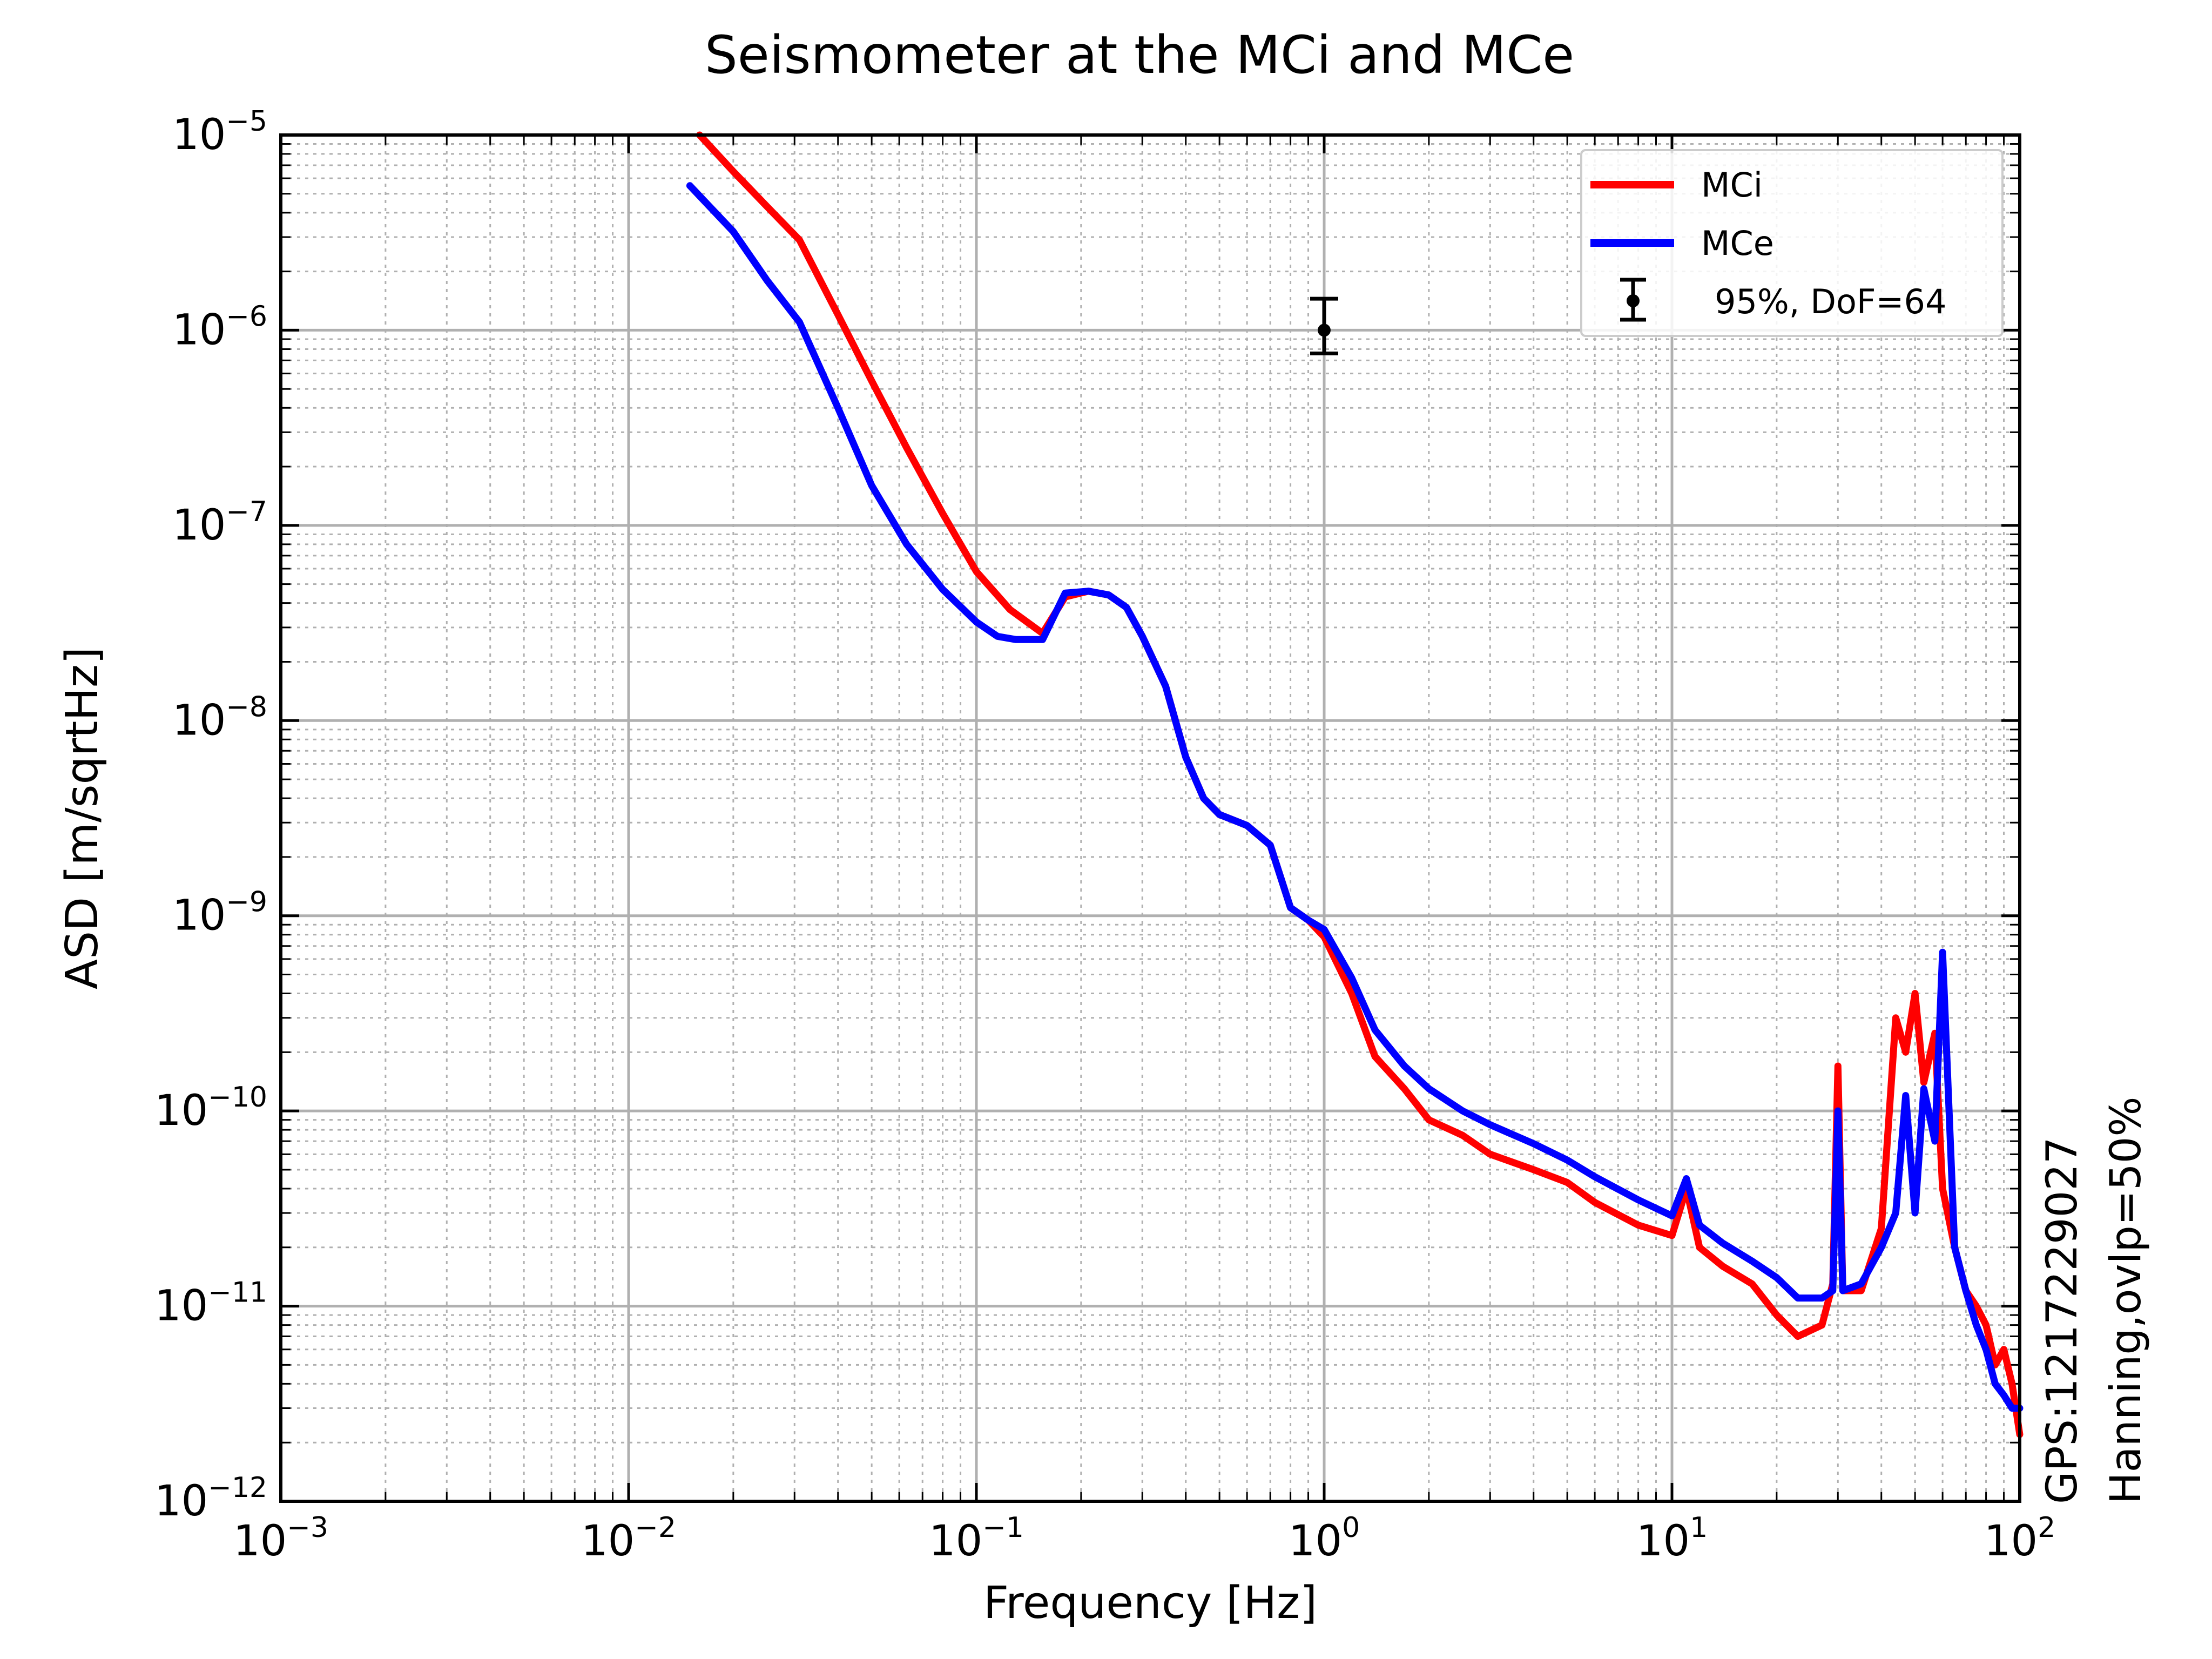 This screenshot has height=1659, width=2212. I want to click on x-tick-label: 10⁻¹, so click(976, 1539).